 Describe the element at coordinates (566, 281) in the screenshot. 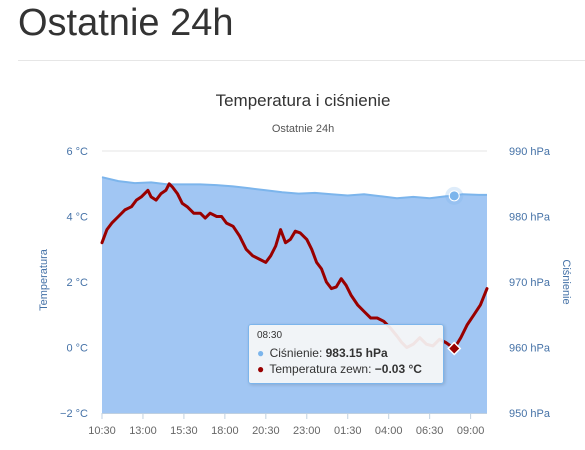

I see `y-axis-right-label: Ciśnienie` at that location.